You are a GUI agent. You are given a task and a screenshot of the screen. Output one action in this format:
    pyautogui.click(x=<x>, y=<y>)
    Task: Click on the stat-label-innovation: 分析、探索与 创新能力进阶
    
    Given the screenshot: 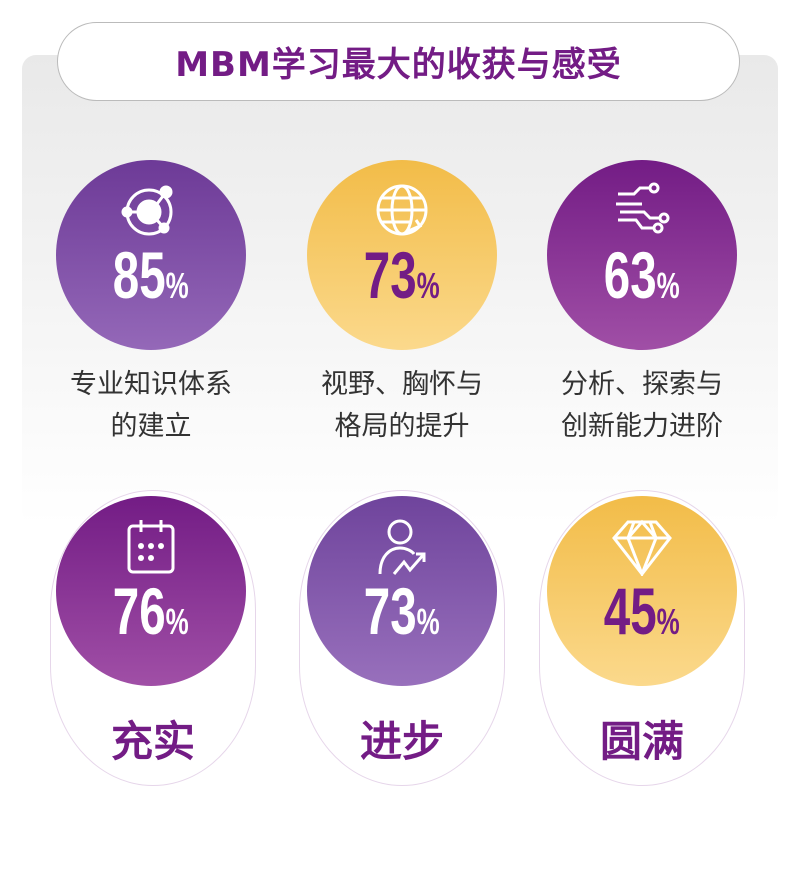 What is the action you would take?
    pyautogui.click(x=642, y=406)
    